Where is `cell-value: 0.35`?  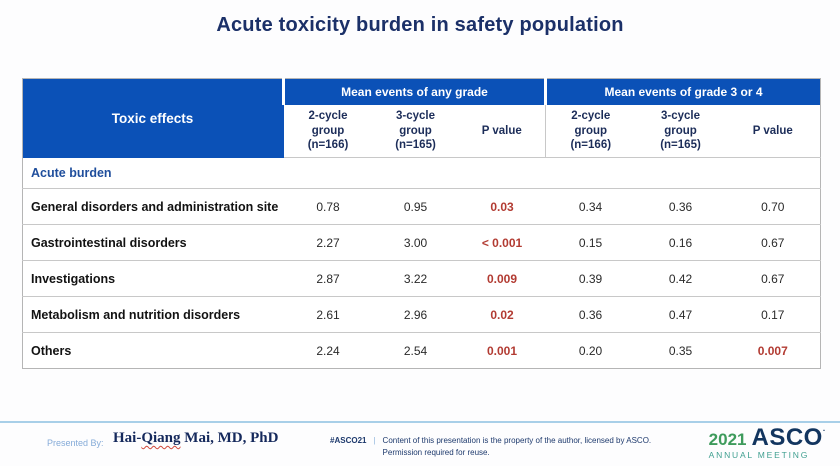
cell-value: 0.35 is located at coordinates (680, 350).